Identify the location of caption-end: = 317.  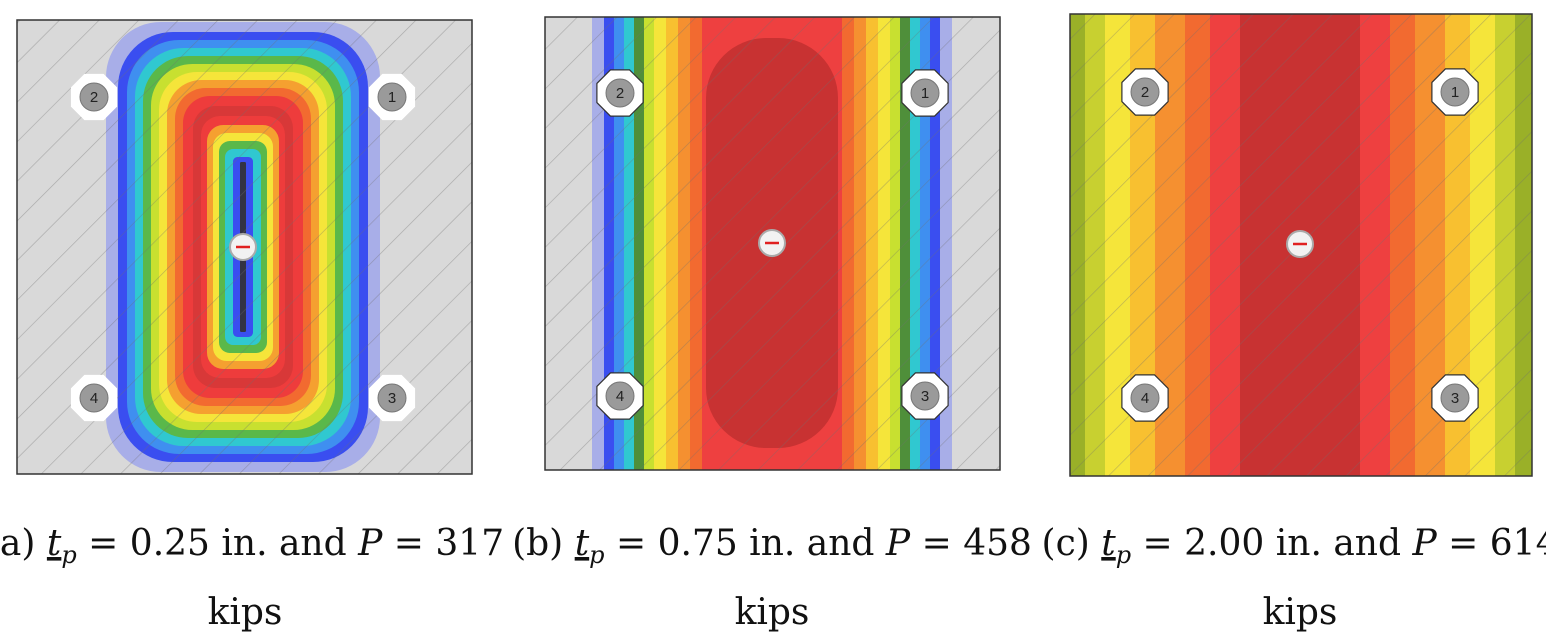
(443, 543).